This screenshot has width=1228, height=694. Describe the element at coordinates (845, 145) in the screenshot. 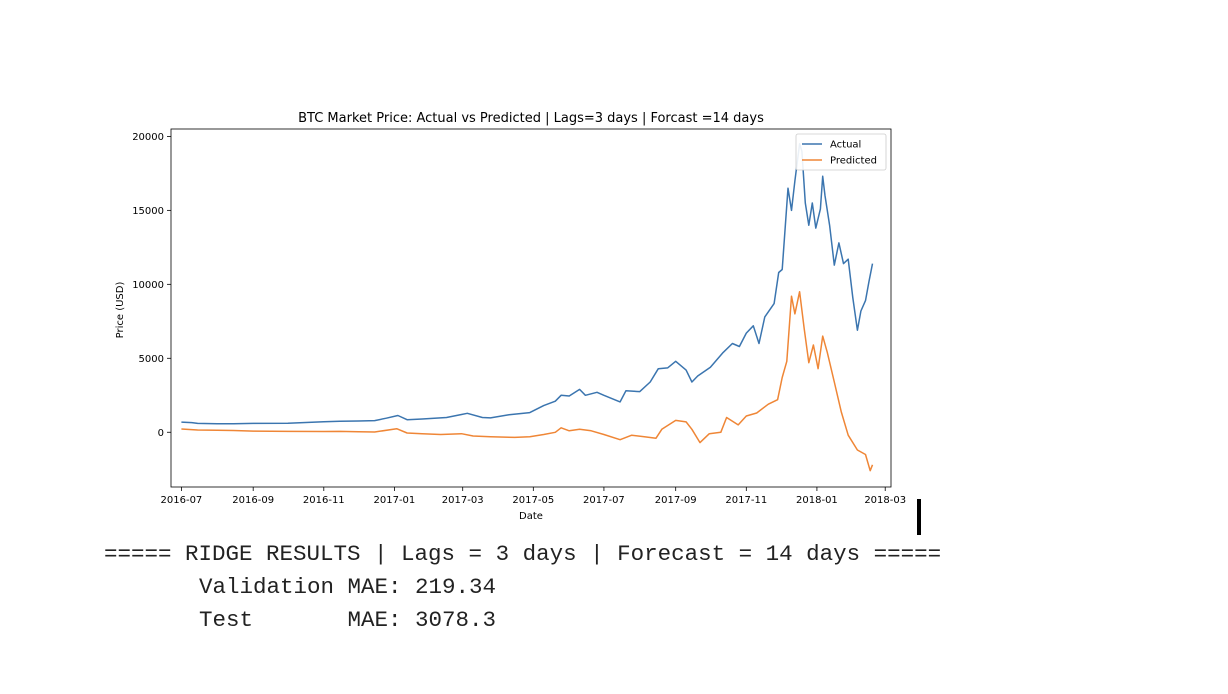

I see `legend-label-actual: Actual` at that location.